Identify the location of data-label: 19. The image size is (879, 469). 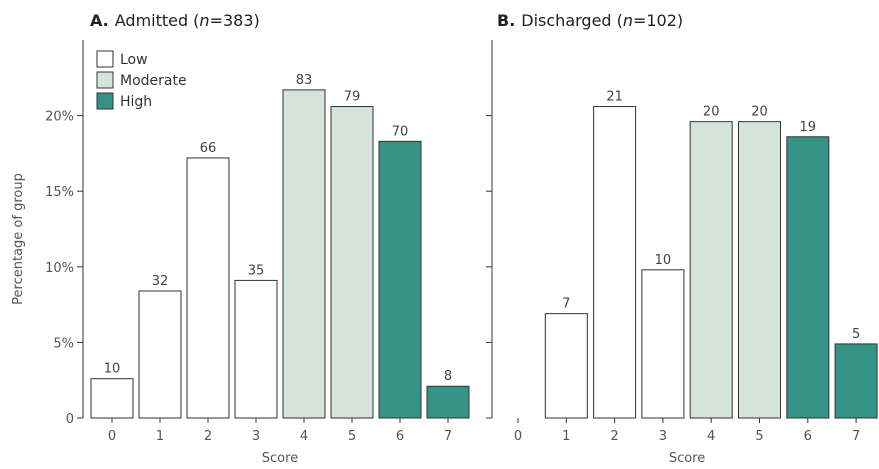
(808, 127).